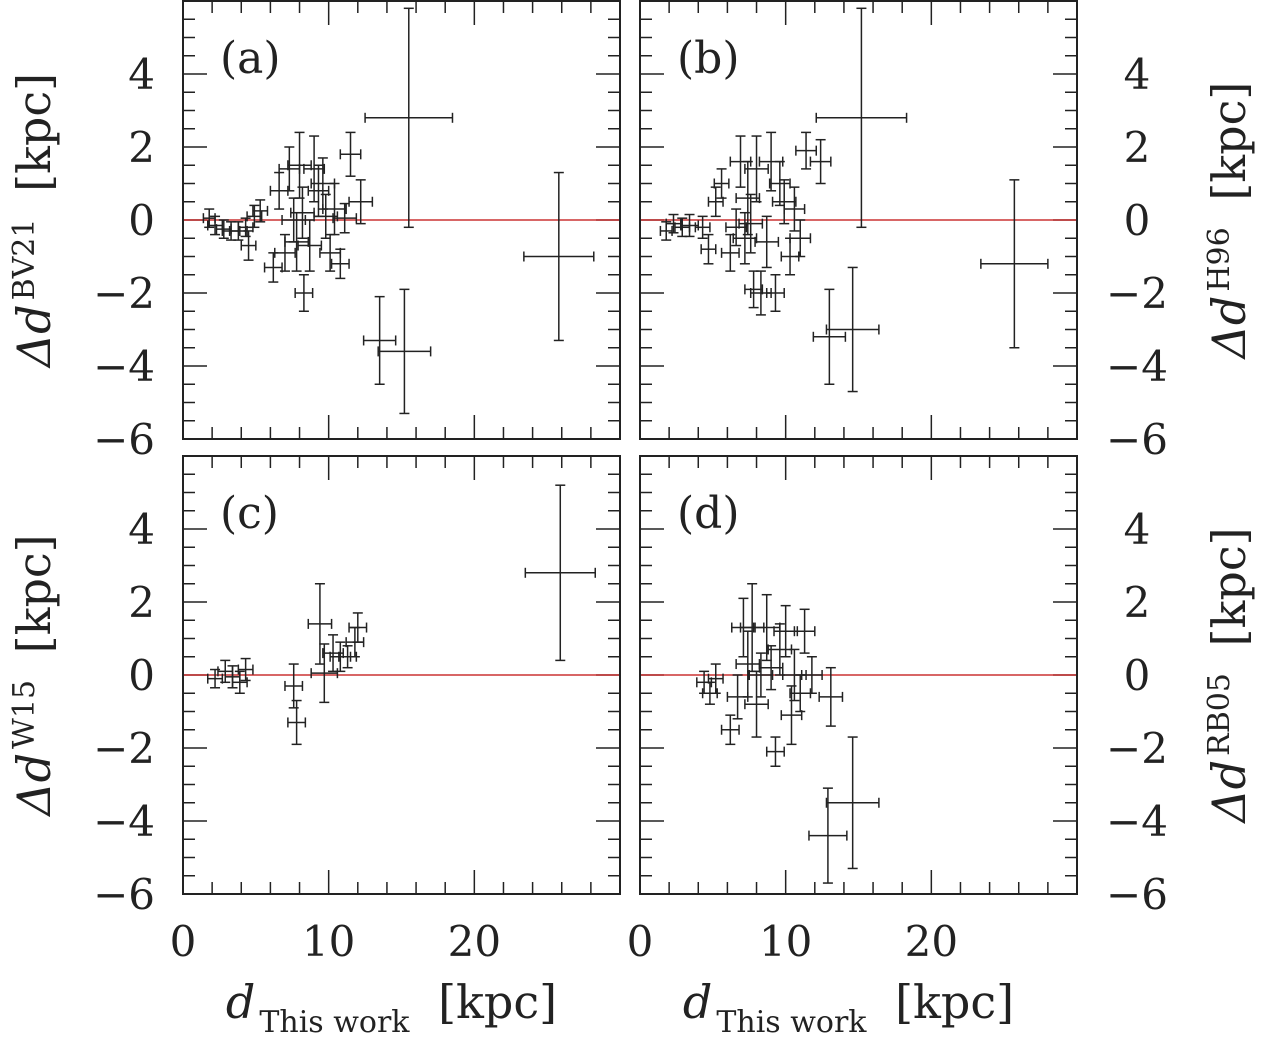 The height and width of the screenshot is (1042, 1267). I want to click on y-axis-title: Δd RB05 [kpc], so click(1229, 675).